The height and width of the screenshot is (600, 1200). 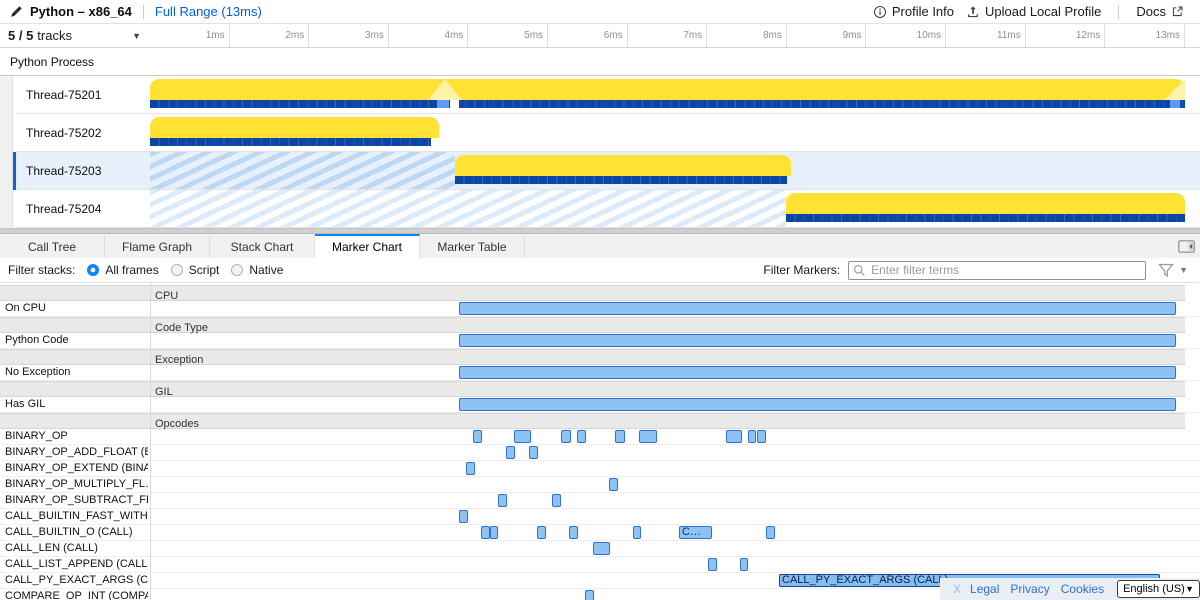 What do you see at coordinates (257, 270) in the screenshot?
I see `filter-option-native: Native` at bounding box center [257, 270].